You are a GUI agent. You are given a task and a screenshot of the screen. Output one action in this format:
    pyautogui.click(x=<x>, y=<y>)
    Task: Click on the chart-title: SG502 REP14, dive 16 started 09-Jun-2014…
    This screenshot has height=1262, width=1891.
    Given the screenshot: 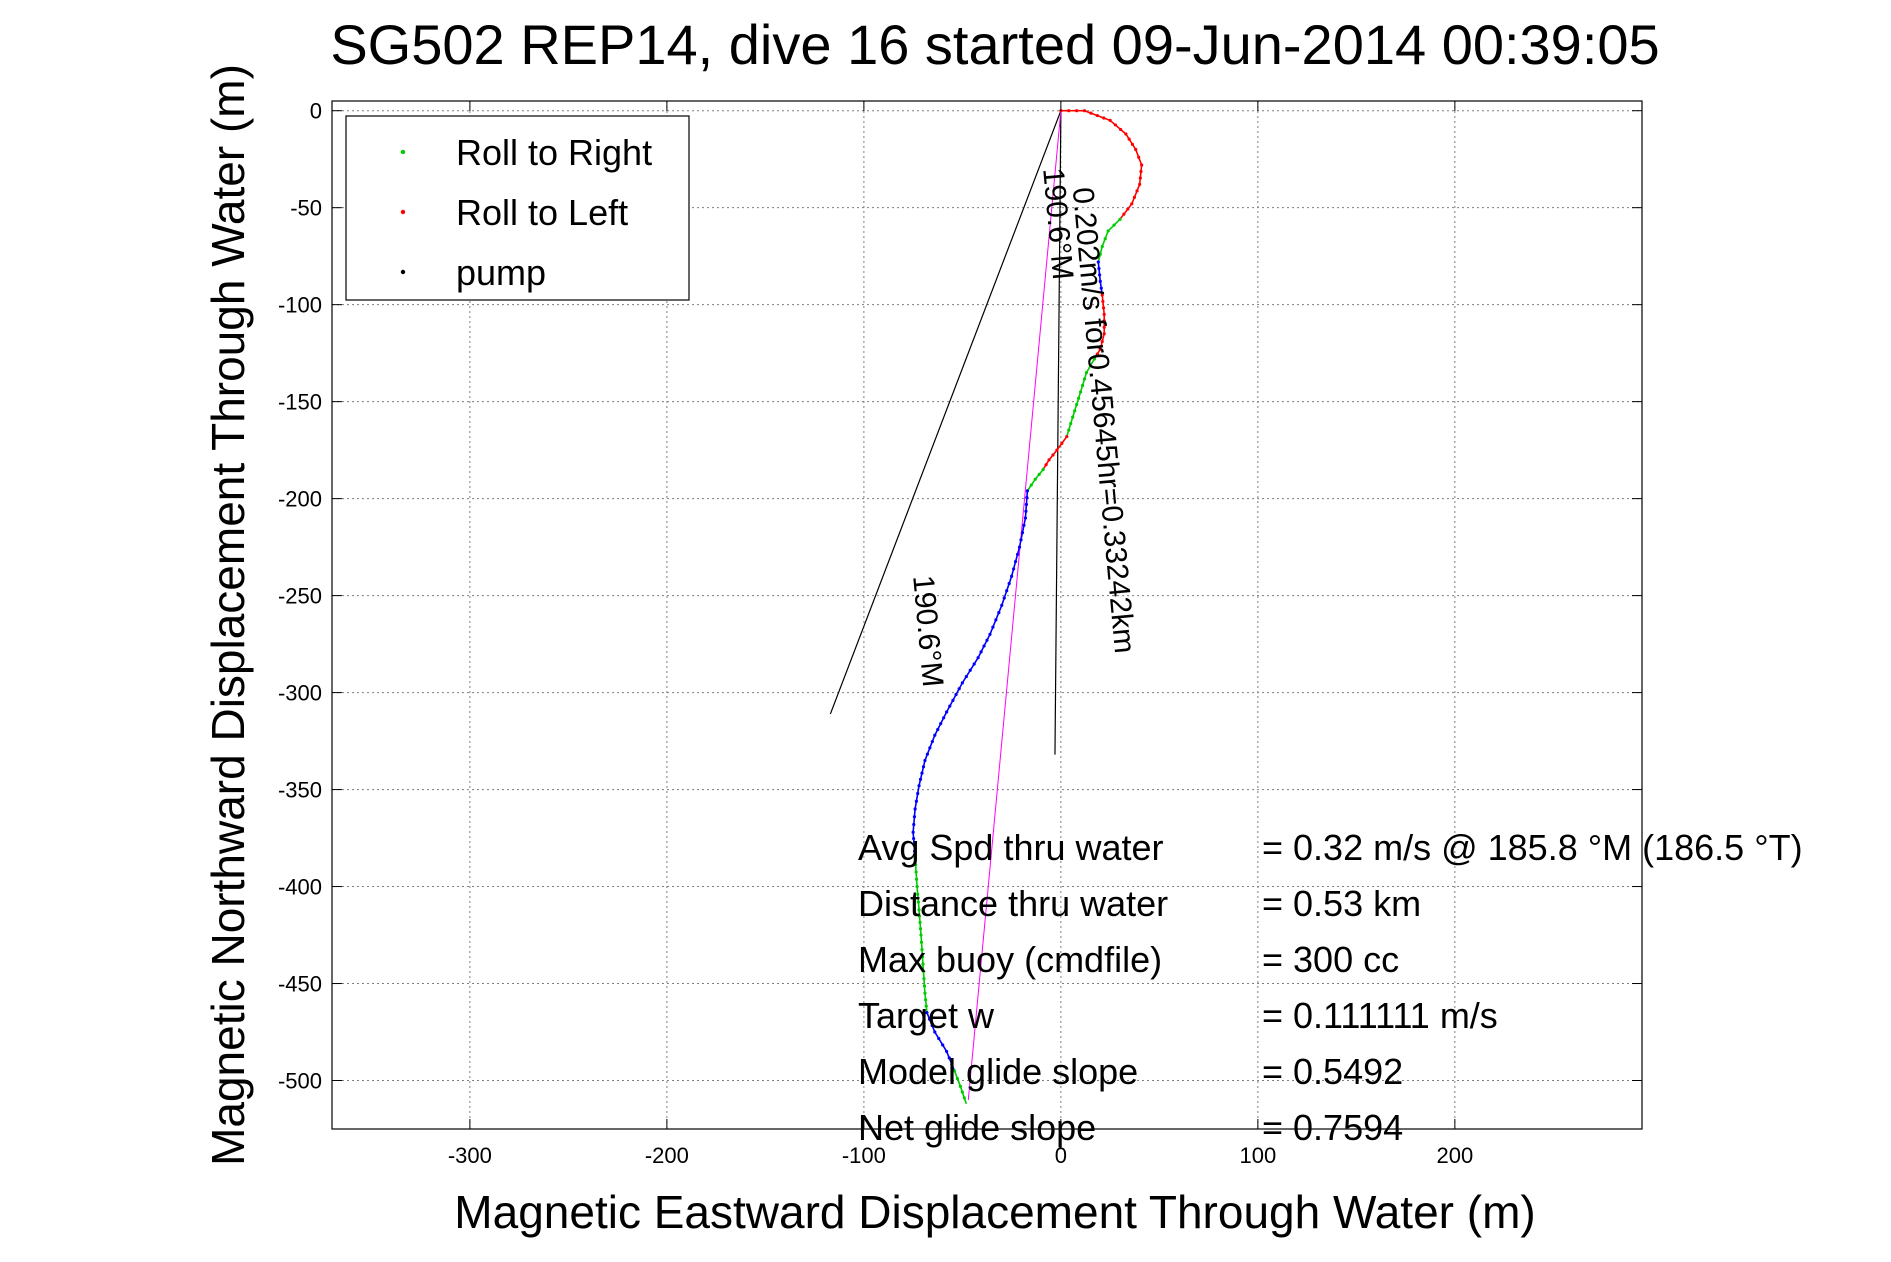 What is the action you would take?
    pyautogui.click(x=994, y=44)
    